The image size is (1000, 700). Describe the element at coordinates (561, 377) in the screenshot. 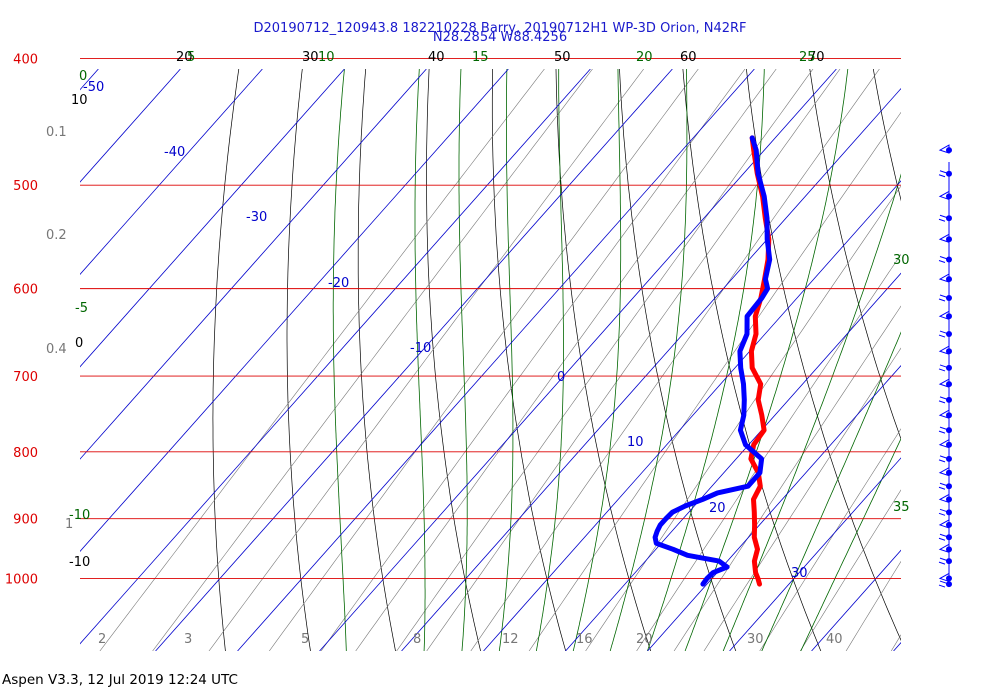

I see `isotherm-label: 0` at that location.